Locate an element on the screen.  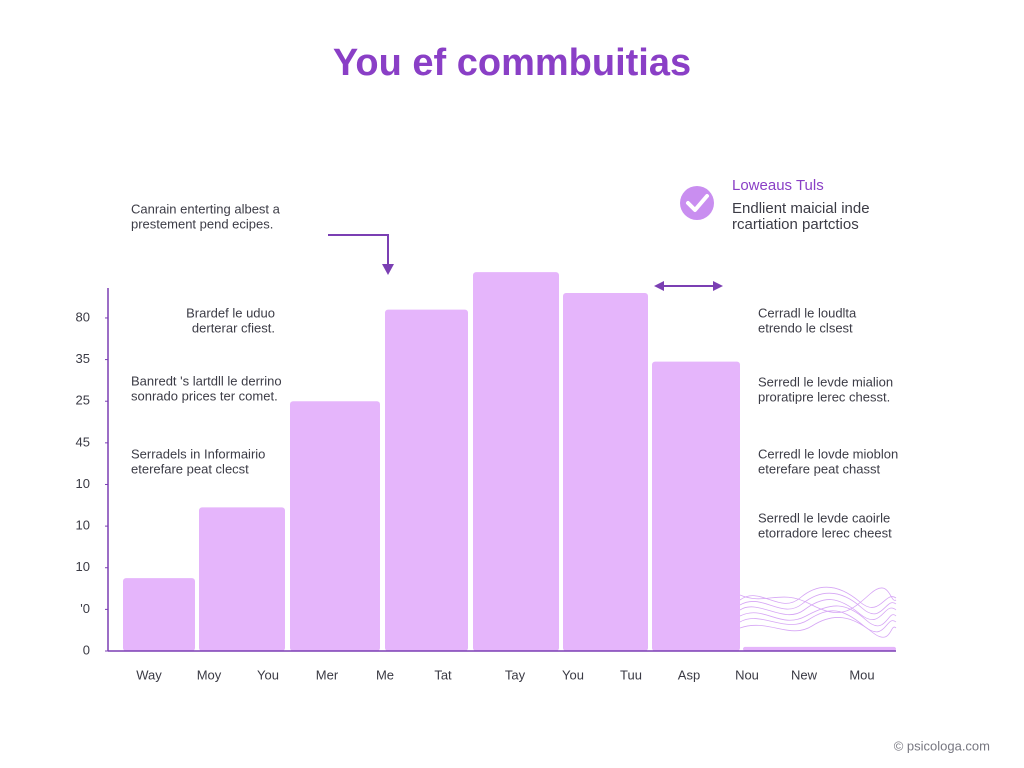
check-mark is located at coordinates (697, 203).